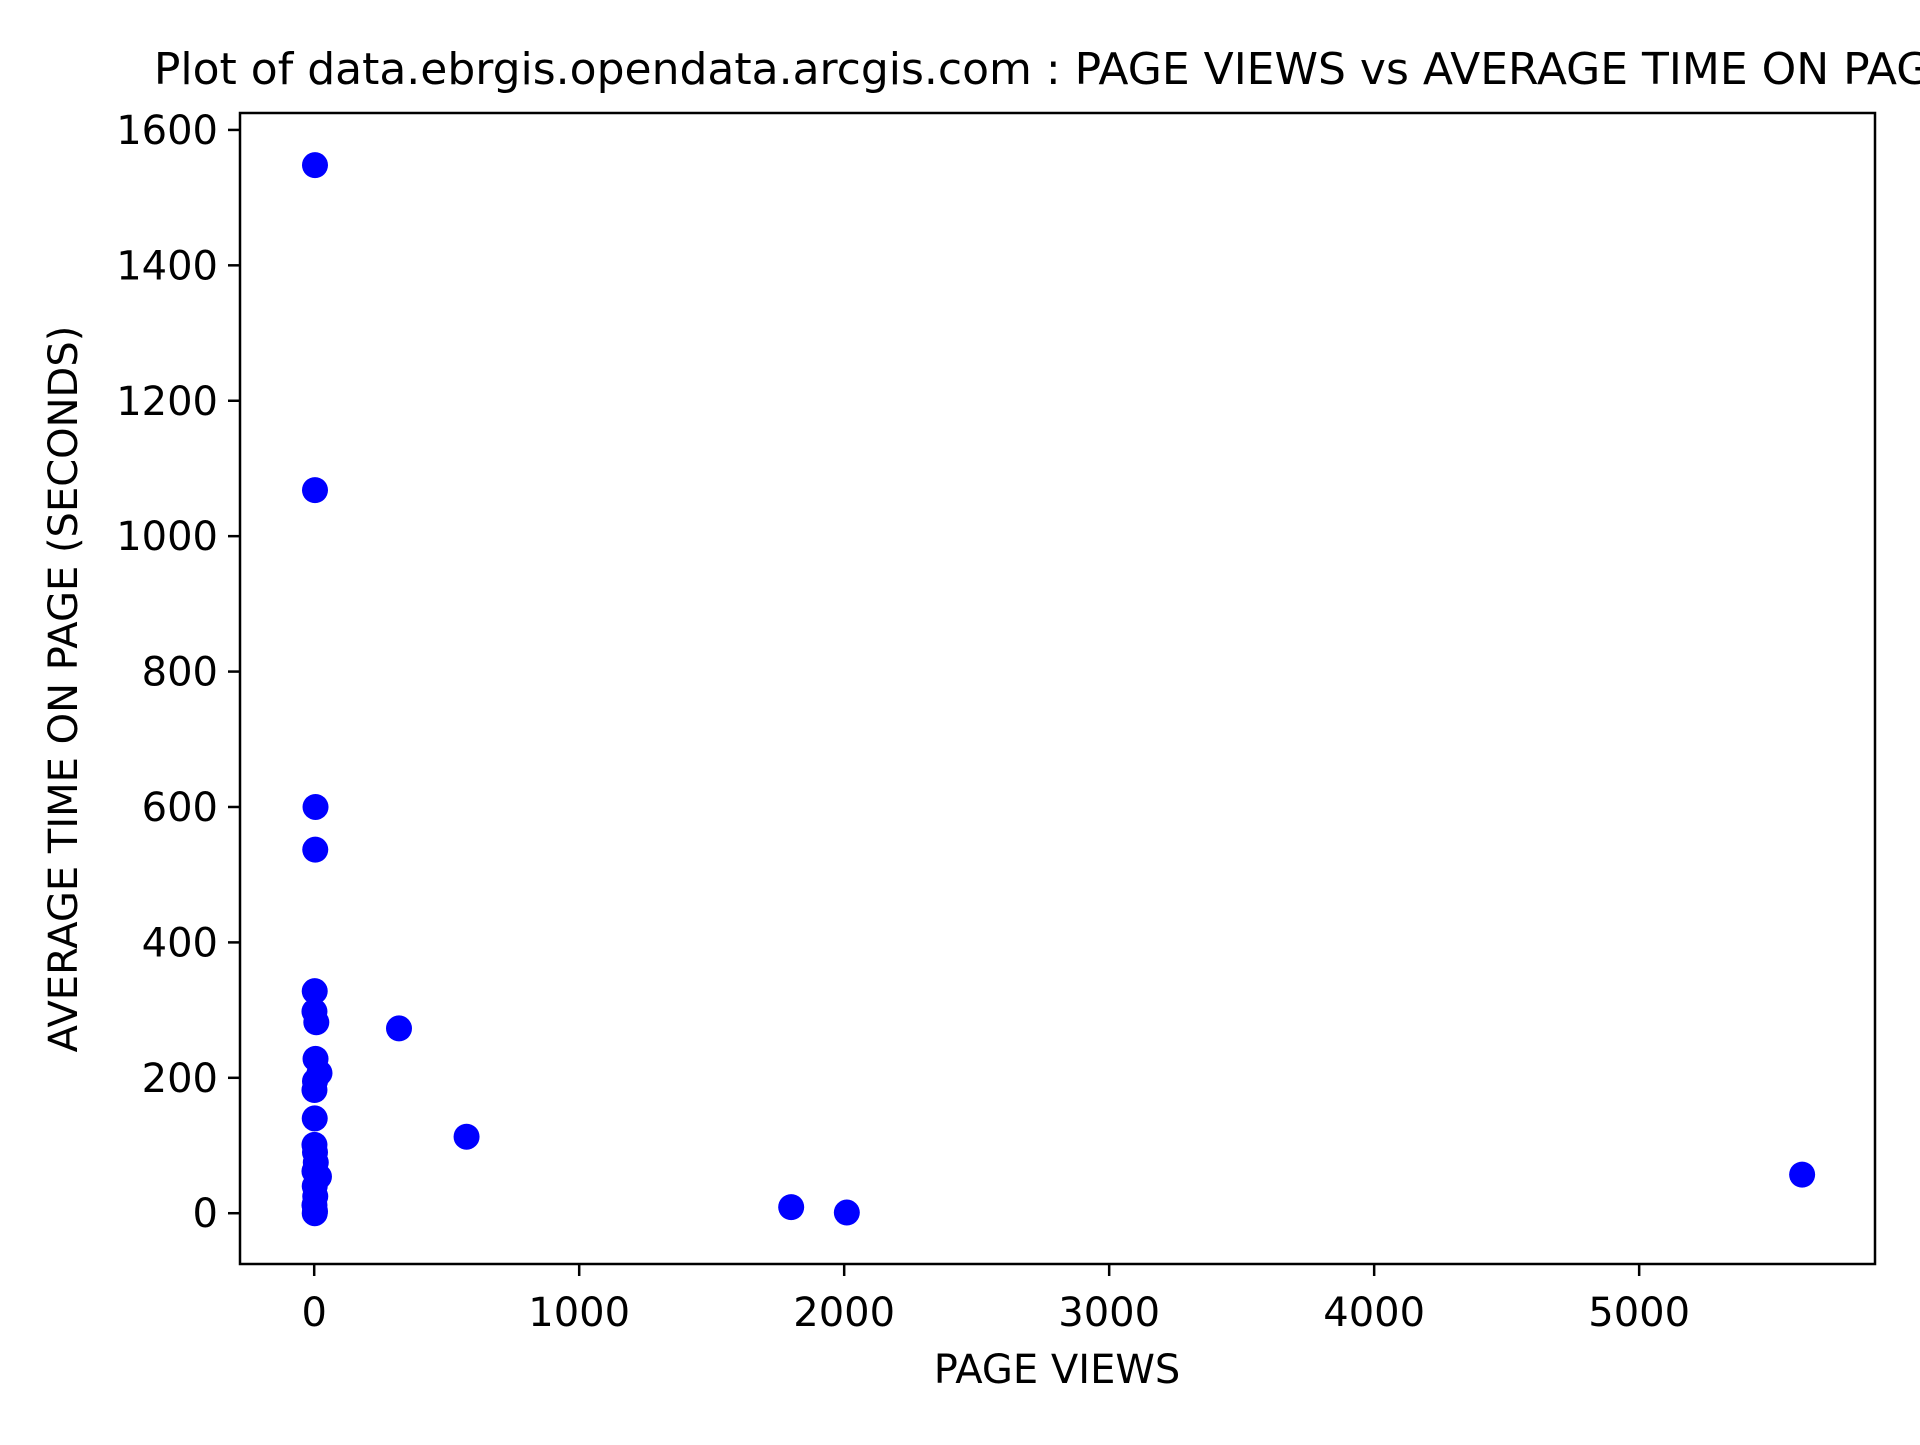  Describe the element at coordinates (167, 402) in the screenshot. I see `y-tick-label: 1200` at that location.